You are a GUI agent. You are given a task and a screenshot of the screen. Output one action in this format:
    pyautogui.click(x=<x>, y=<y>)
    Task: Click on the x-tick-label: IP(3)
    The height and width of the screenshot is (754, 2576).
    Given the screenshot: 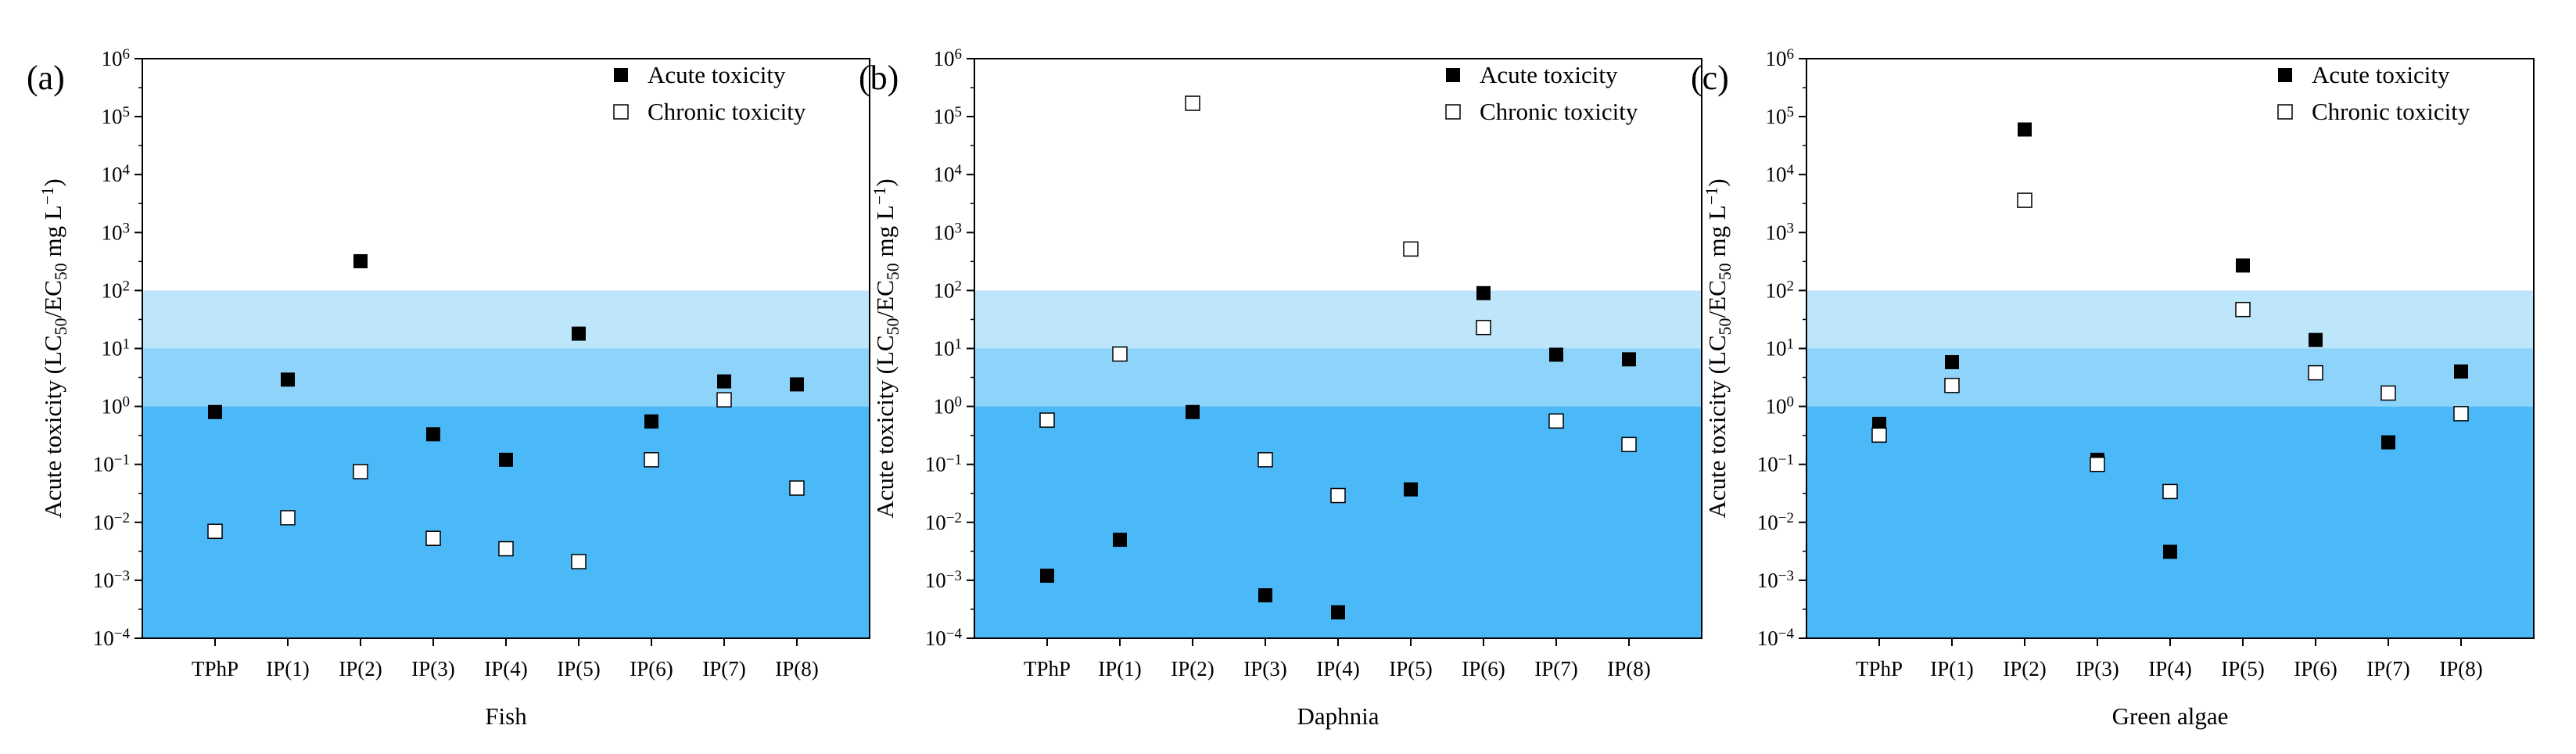 What is the action you would take?
    pyautogui.click(x=1265, y=668)
    